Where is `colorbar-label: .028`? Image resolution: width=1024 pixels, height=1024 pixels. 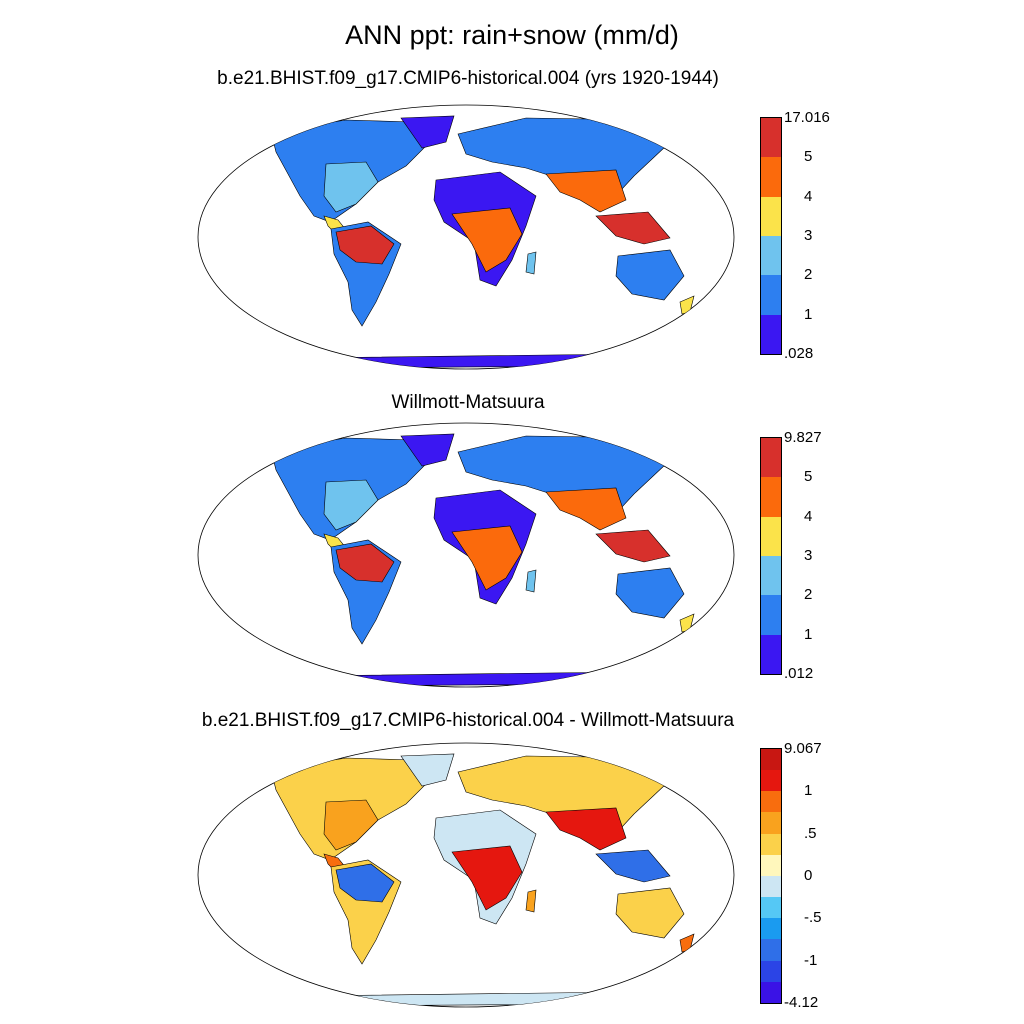 colorbar-label: .028 is located at coordinates (799, 353).